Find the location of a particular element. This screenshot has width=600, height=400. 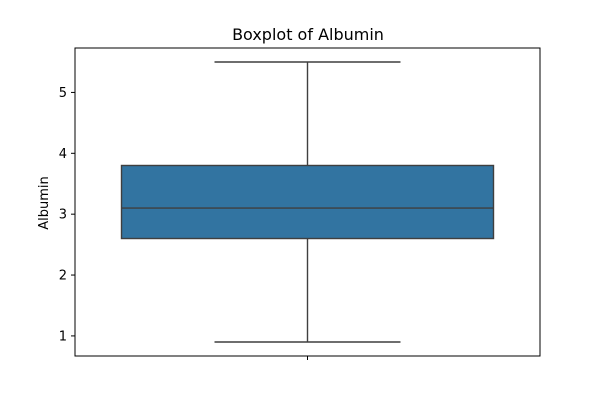

y-tick-label: 3 is located at coordinates (63, 215).